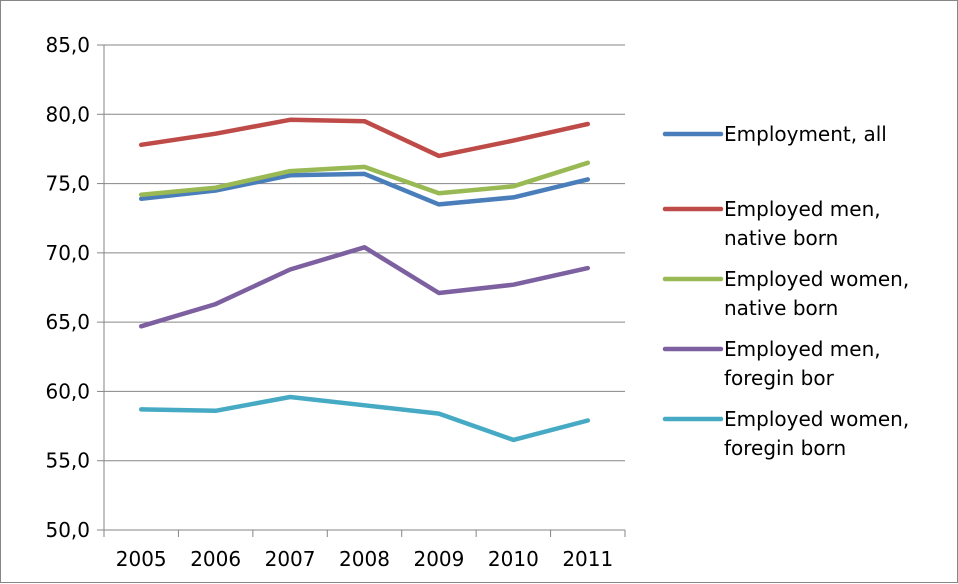  What do you see at coordinates (779, 378) in the screenshot?
I see `legend-label-4: foregin bor` at bounding box center [779, 378].